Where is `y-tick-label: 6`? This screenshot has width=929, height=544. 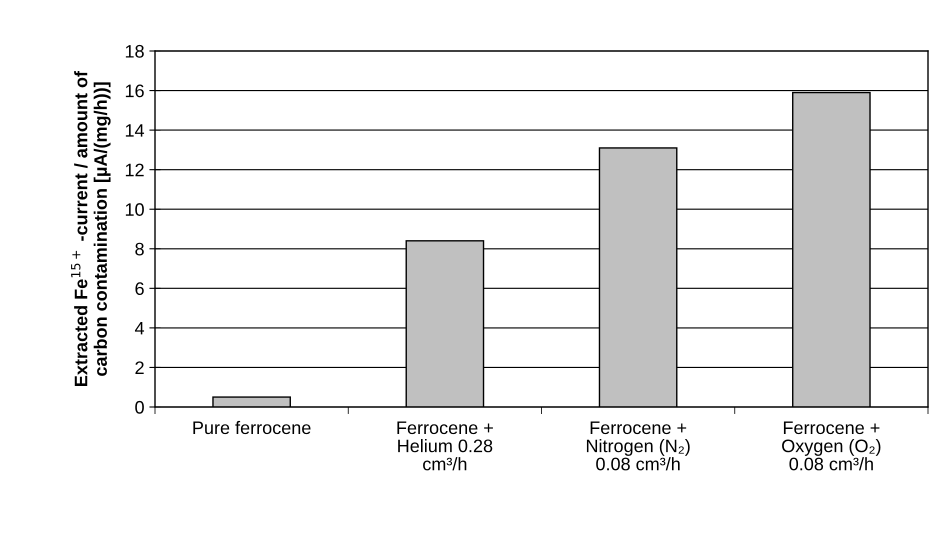
y-tick-label: 6 is located at coordinates (139, 289).